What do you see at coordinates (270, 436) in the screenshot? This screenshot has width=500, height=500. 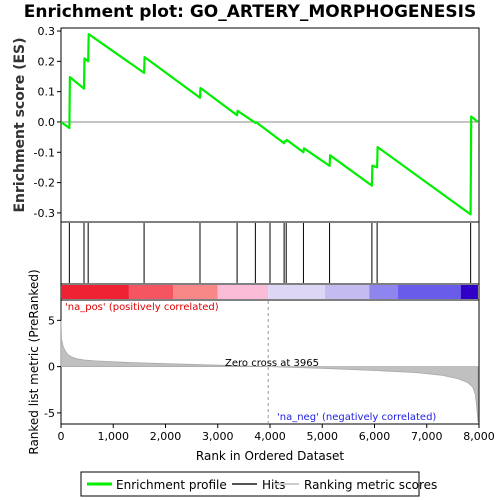 I see `xtick-label: 4,000` at bounding box center [270, 436].